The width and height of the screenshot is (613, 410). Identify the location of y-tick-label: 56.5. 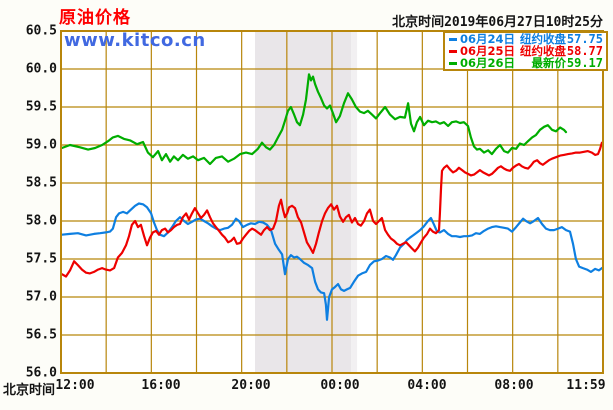
(41, 335).